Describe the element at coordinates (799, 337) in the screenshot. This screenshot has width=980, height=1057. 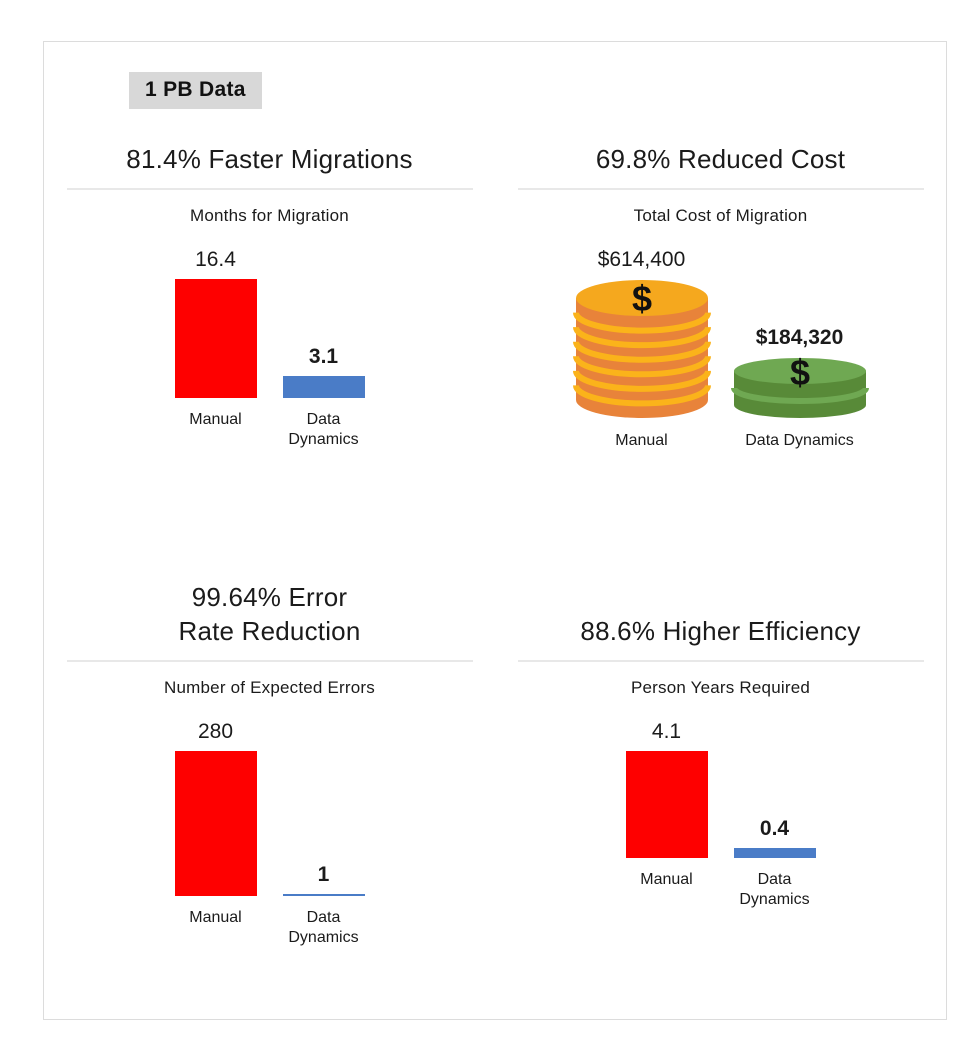
I see `cost-value-label: $184,320` at that location.